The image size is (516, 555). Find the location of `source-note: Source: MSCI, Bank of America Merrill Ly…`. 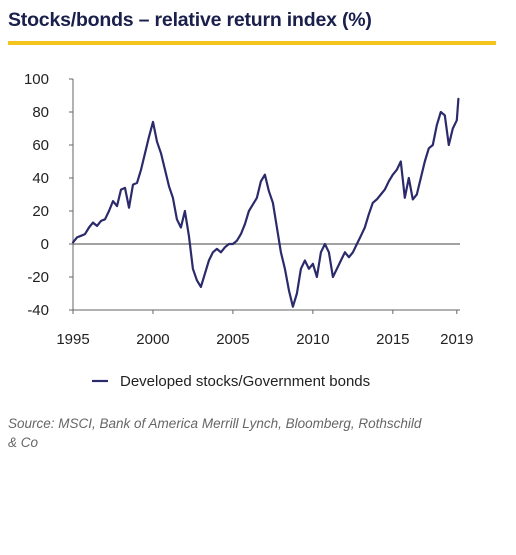

source-note: Source: MSCI, Bank of America Merrill Ly… is located at coordinates (215, 433).